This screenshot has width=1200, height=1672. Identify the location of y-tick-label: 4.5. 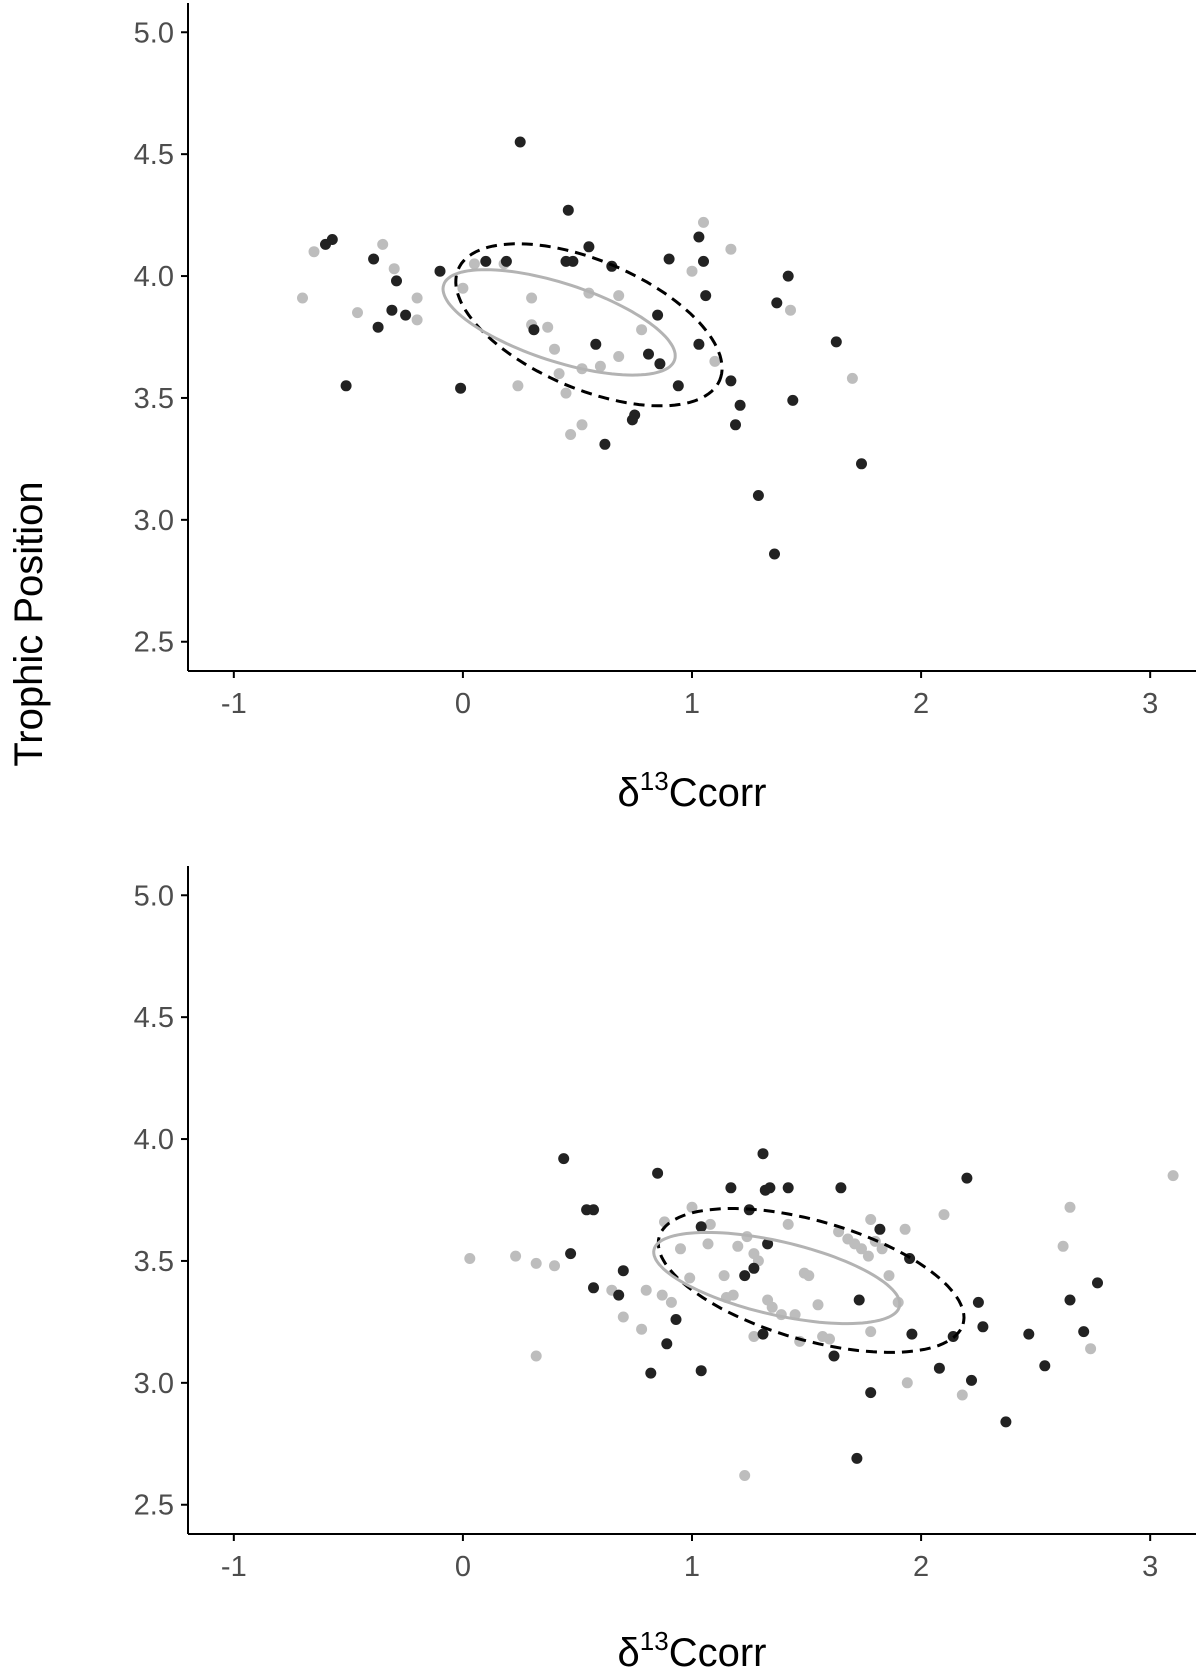
(154, 155).